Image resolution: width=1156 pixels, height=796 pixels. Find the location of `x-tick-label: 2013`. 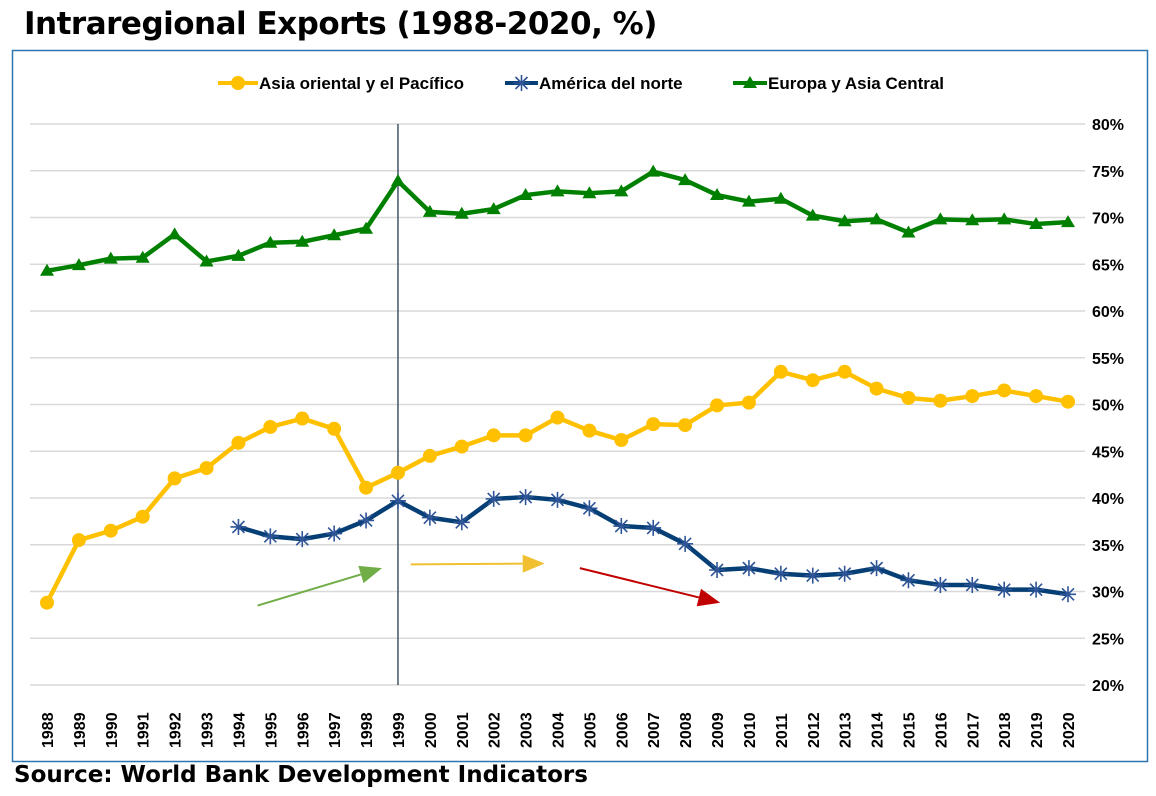

x-tick-label: 2013 is located at coordinates (846, 730).